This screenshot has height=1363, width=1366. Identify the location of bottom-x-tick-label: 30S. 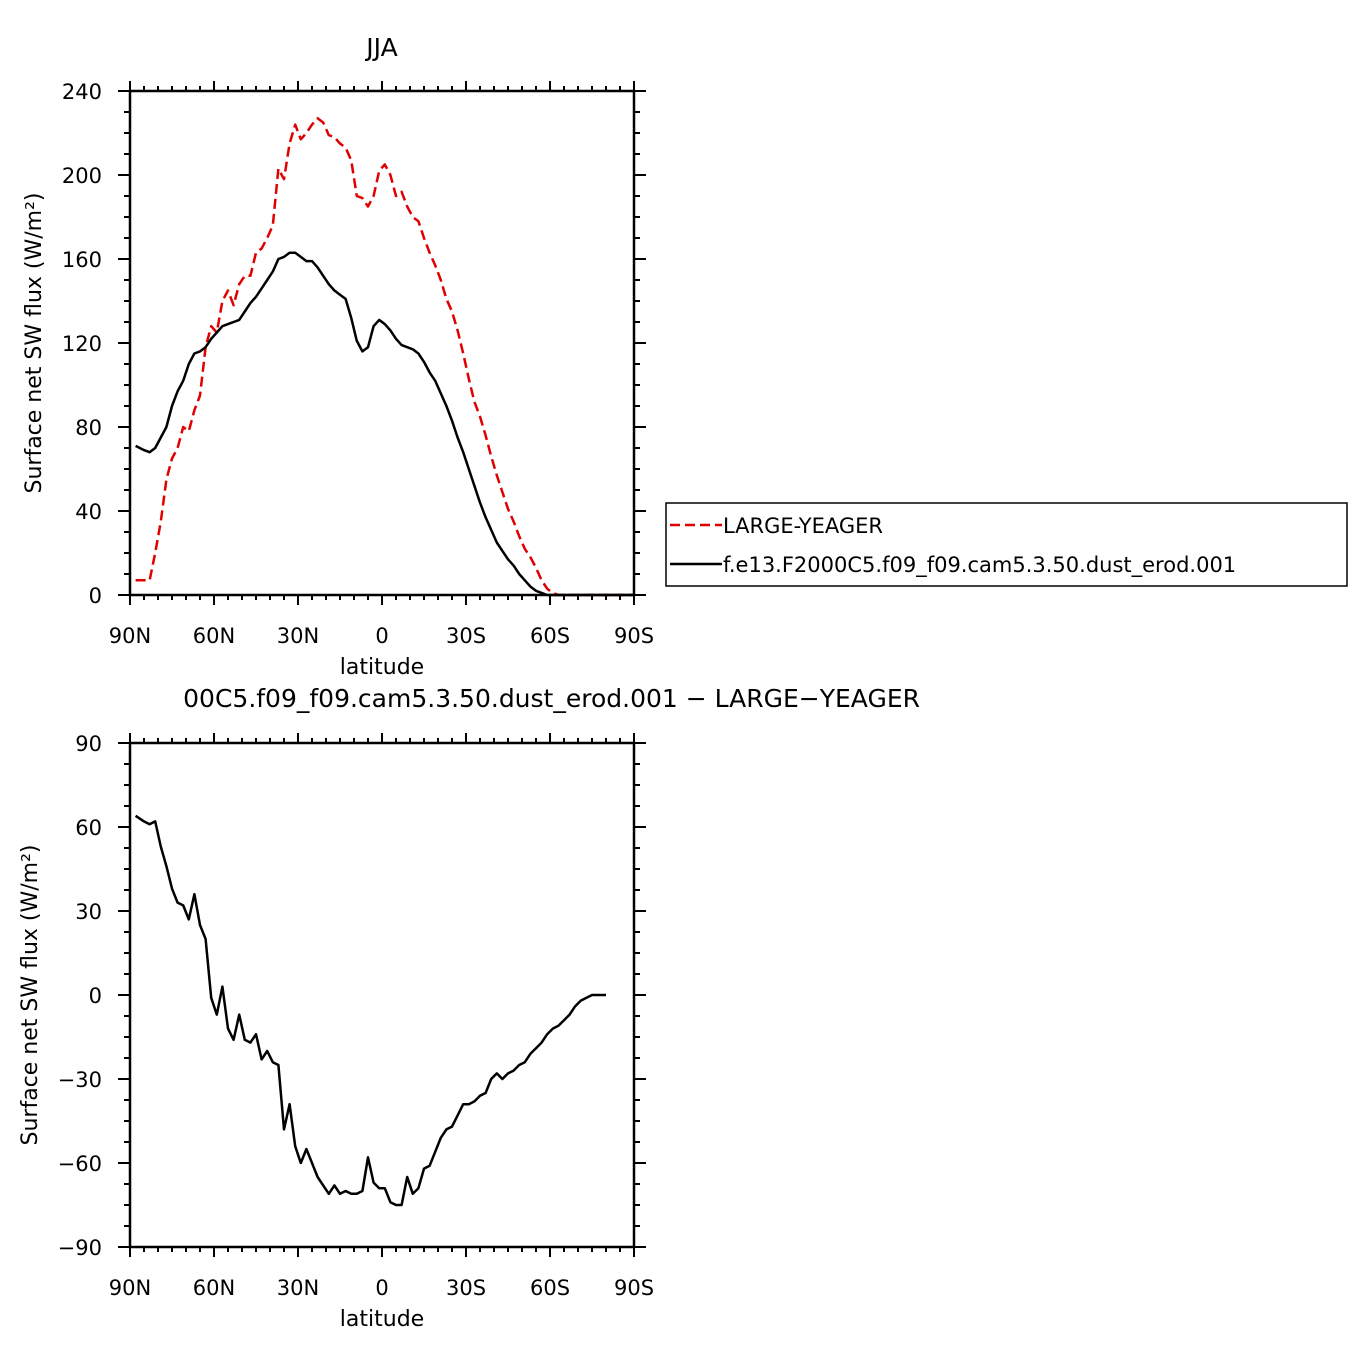
(466, 1288).